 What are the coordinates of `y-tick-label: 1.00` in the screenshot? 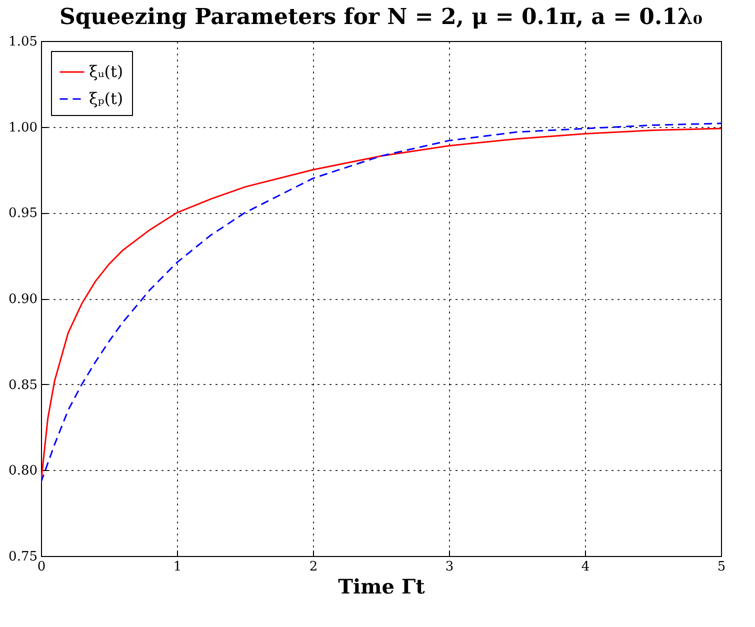 It's located at (23, 128).